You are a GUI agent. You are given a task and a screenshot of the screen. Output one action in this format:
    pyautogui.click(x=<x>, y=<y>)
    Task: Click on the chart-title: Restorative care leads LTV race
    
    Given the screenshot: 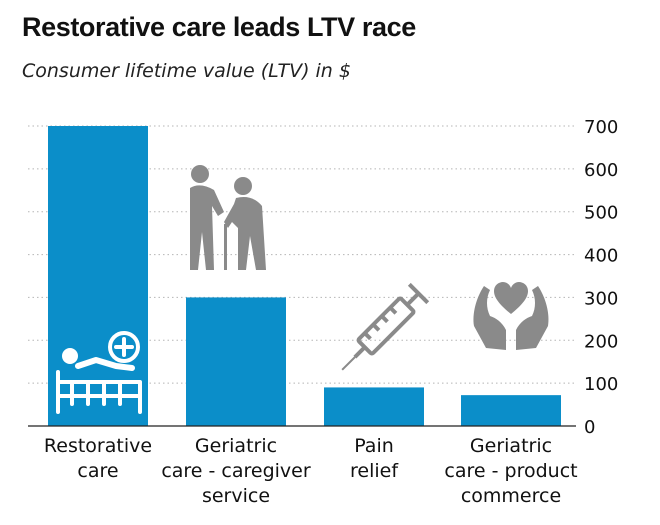 What is the action you would take?
    pyautogui.click(x=219, y=27)
    